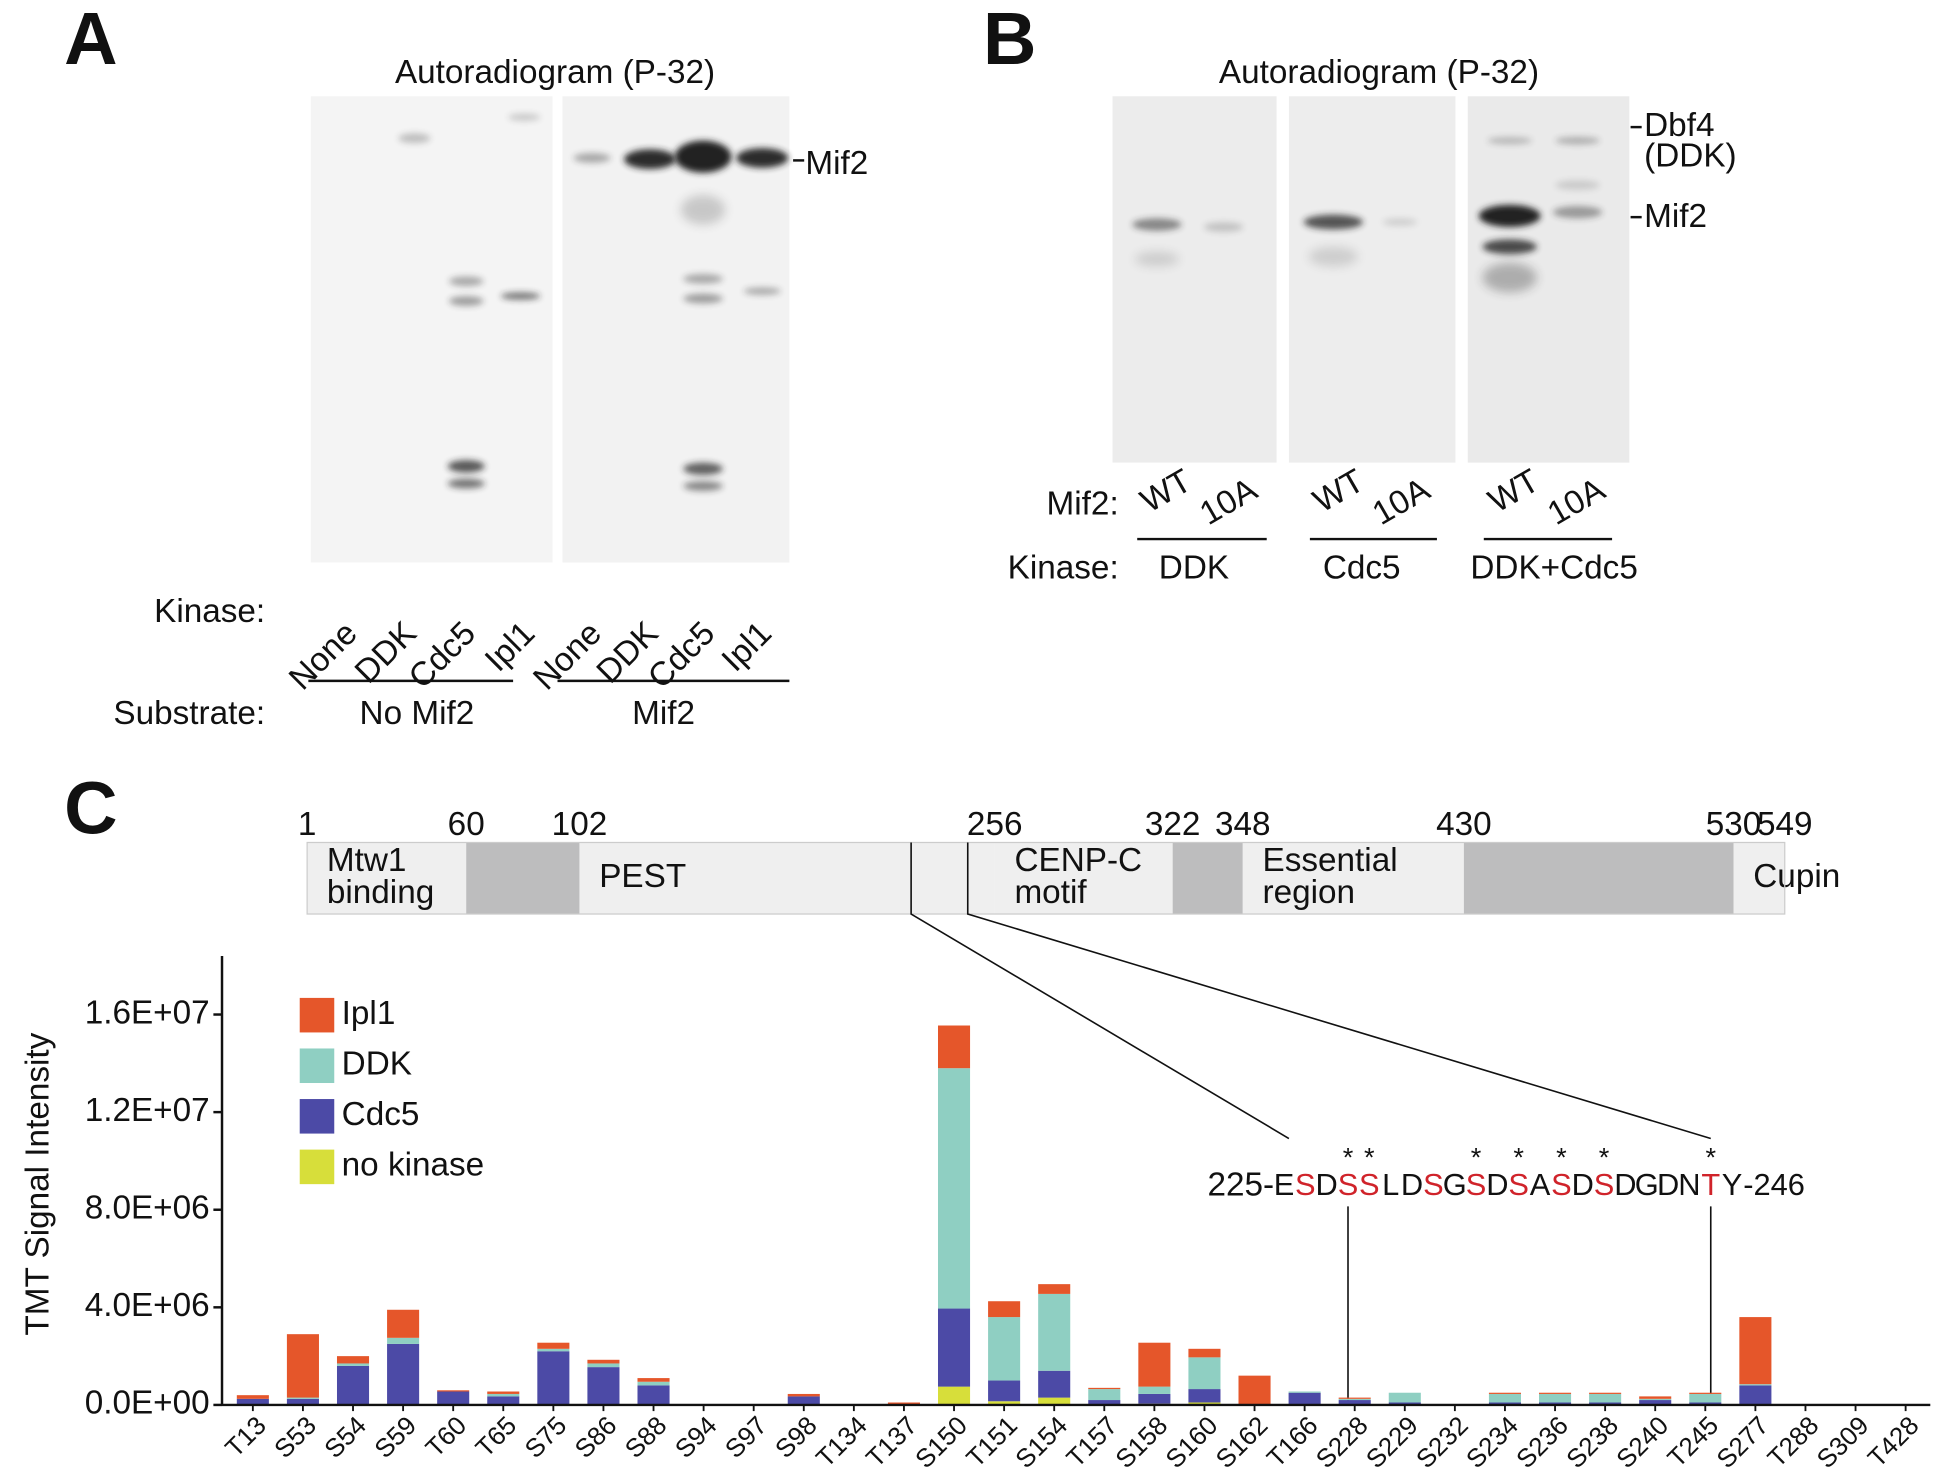 The width and height of the screenshot is (1934, 1479). What do you see at coordinates (1309, 892) in the screenshot?
I see `domain-label: region` at bounding box center [1309, 892].